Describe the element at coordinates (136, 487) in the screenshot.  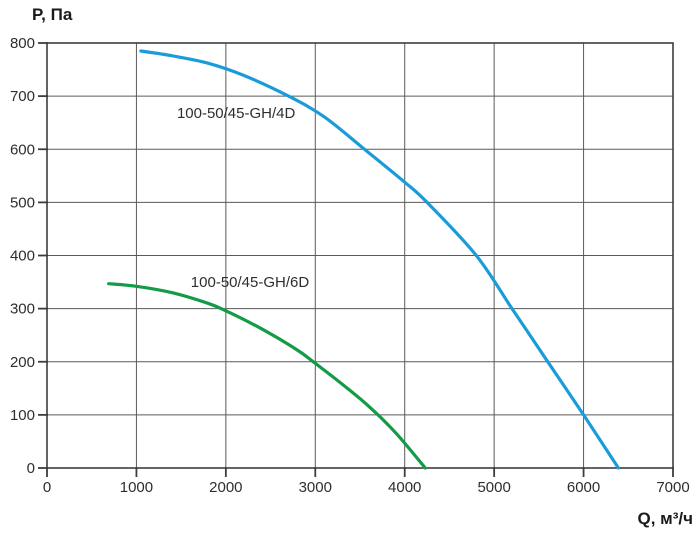
I see `x-tick-label: 1000` at that location.